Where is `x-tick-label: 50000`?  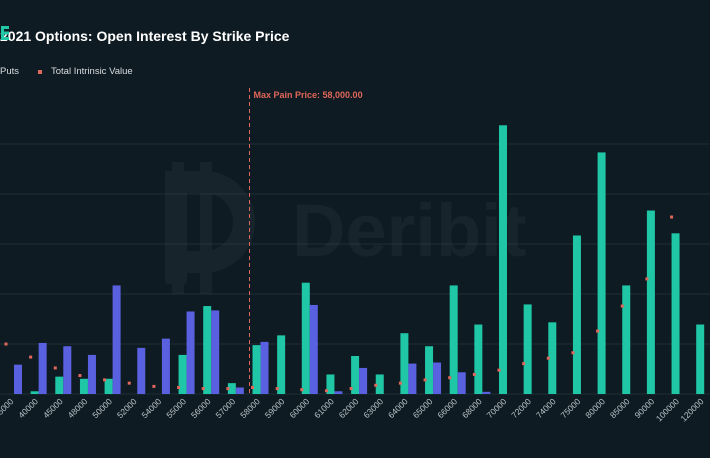 x-tick-label: 50000 is located at coordinates (102, 408).